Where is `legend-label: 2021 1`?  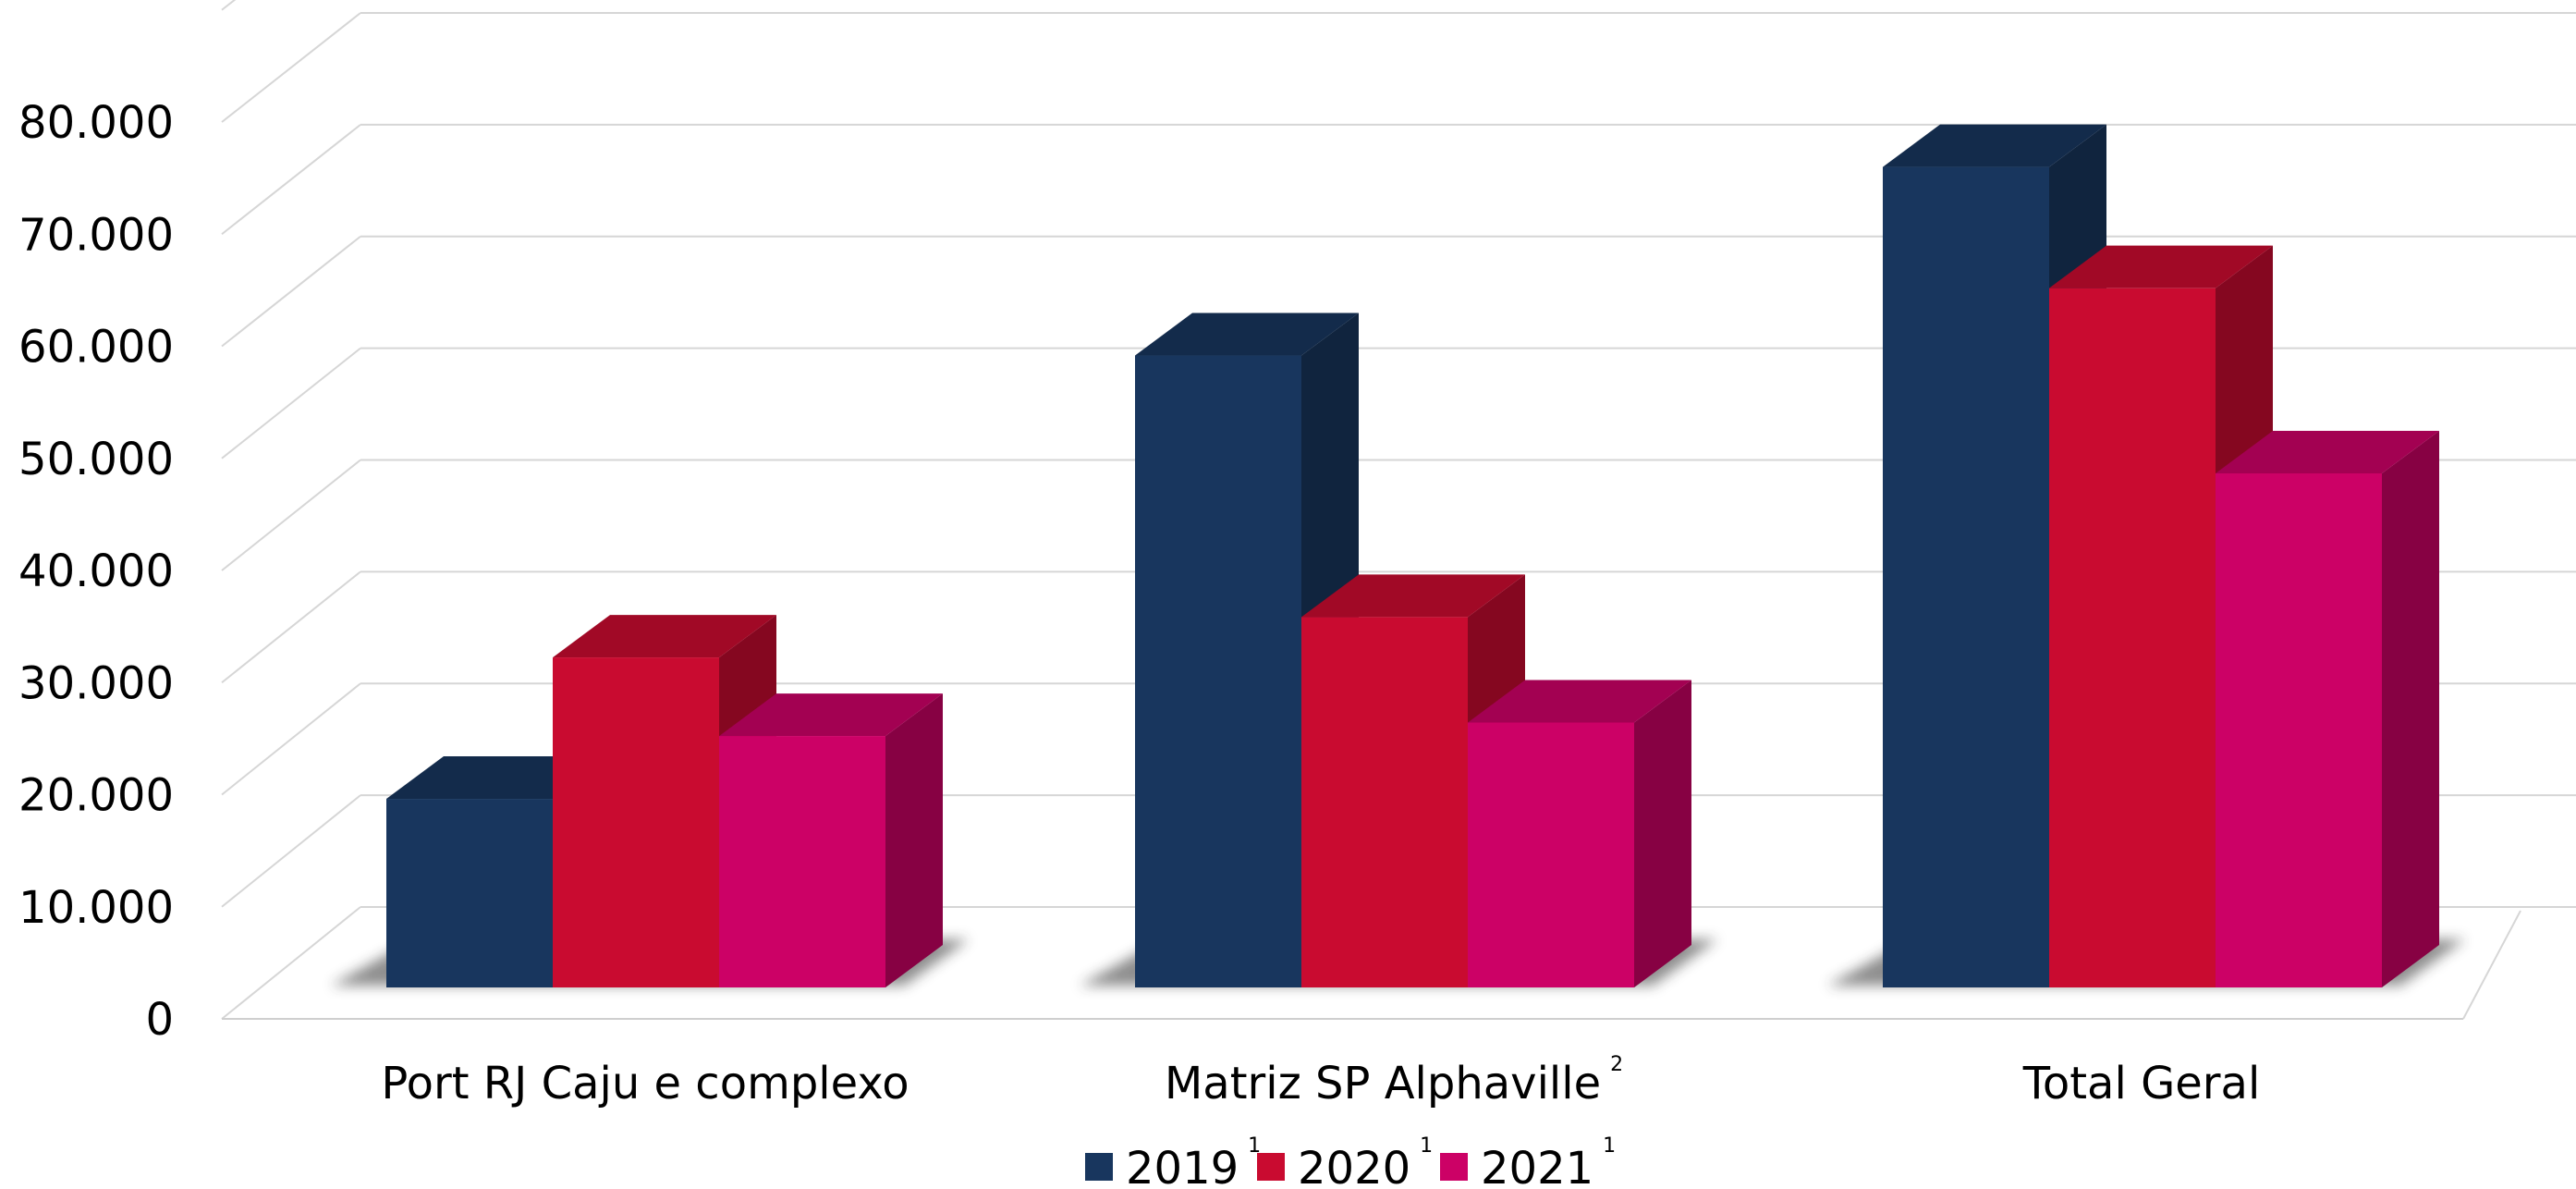 legend-label: 2021 1 is located at coordinates (1548, 1161).